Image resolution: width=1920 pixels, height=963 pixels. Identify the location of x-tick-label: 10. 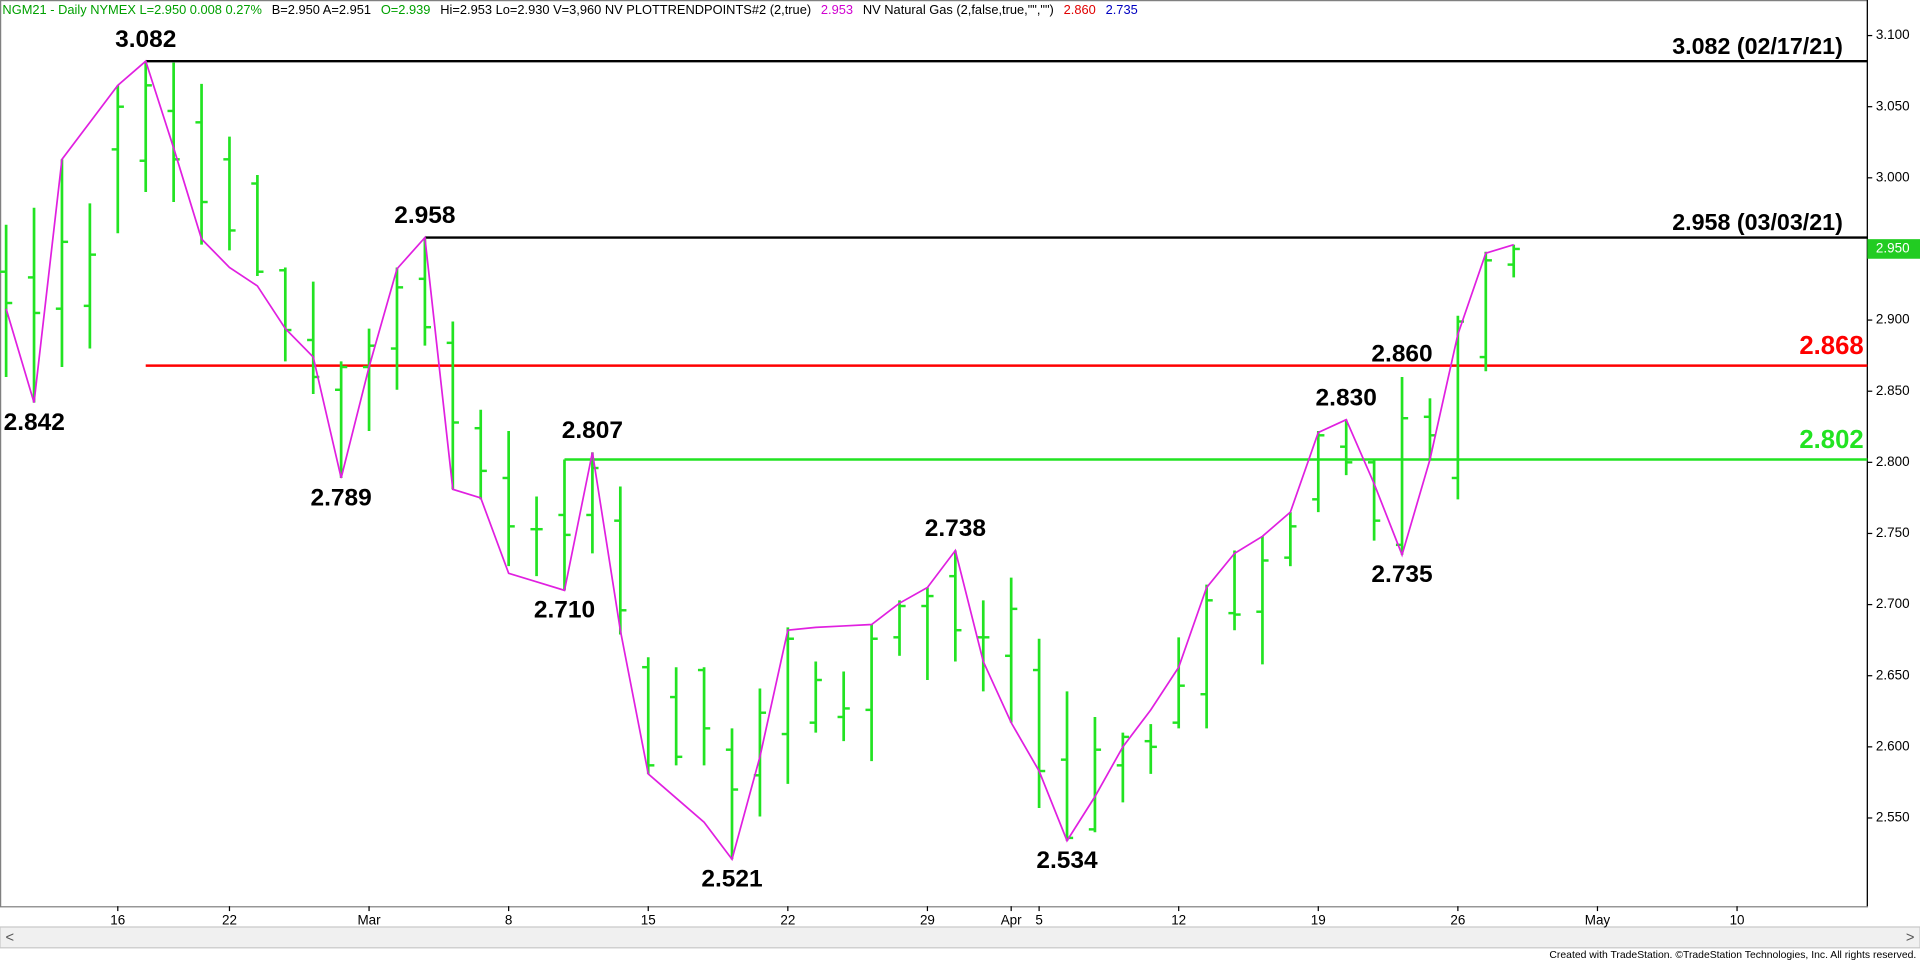
(1737, 919).